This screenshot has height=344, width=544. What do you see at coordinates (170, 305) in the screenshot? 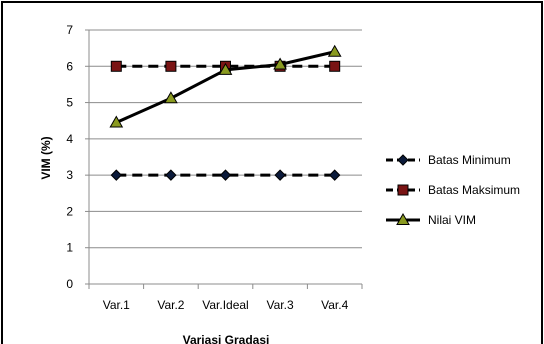
I see `x-tick-label: Var.2` at bounding box center [170, 305].